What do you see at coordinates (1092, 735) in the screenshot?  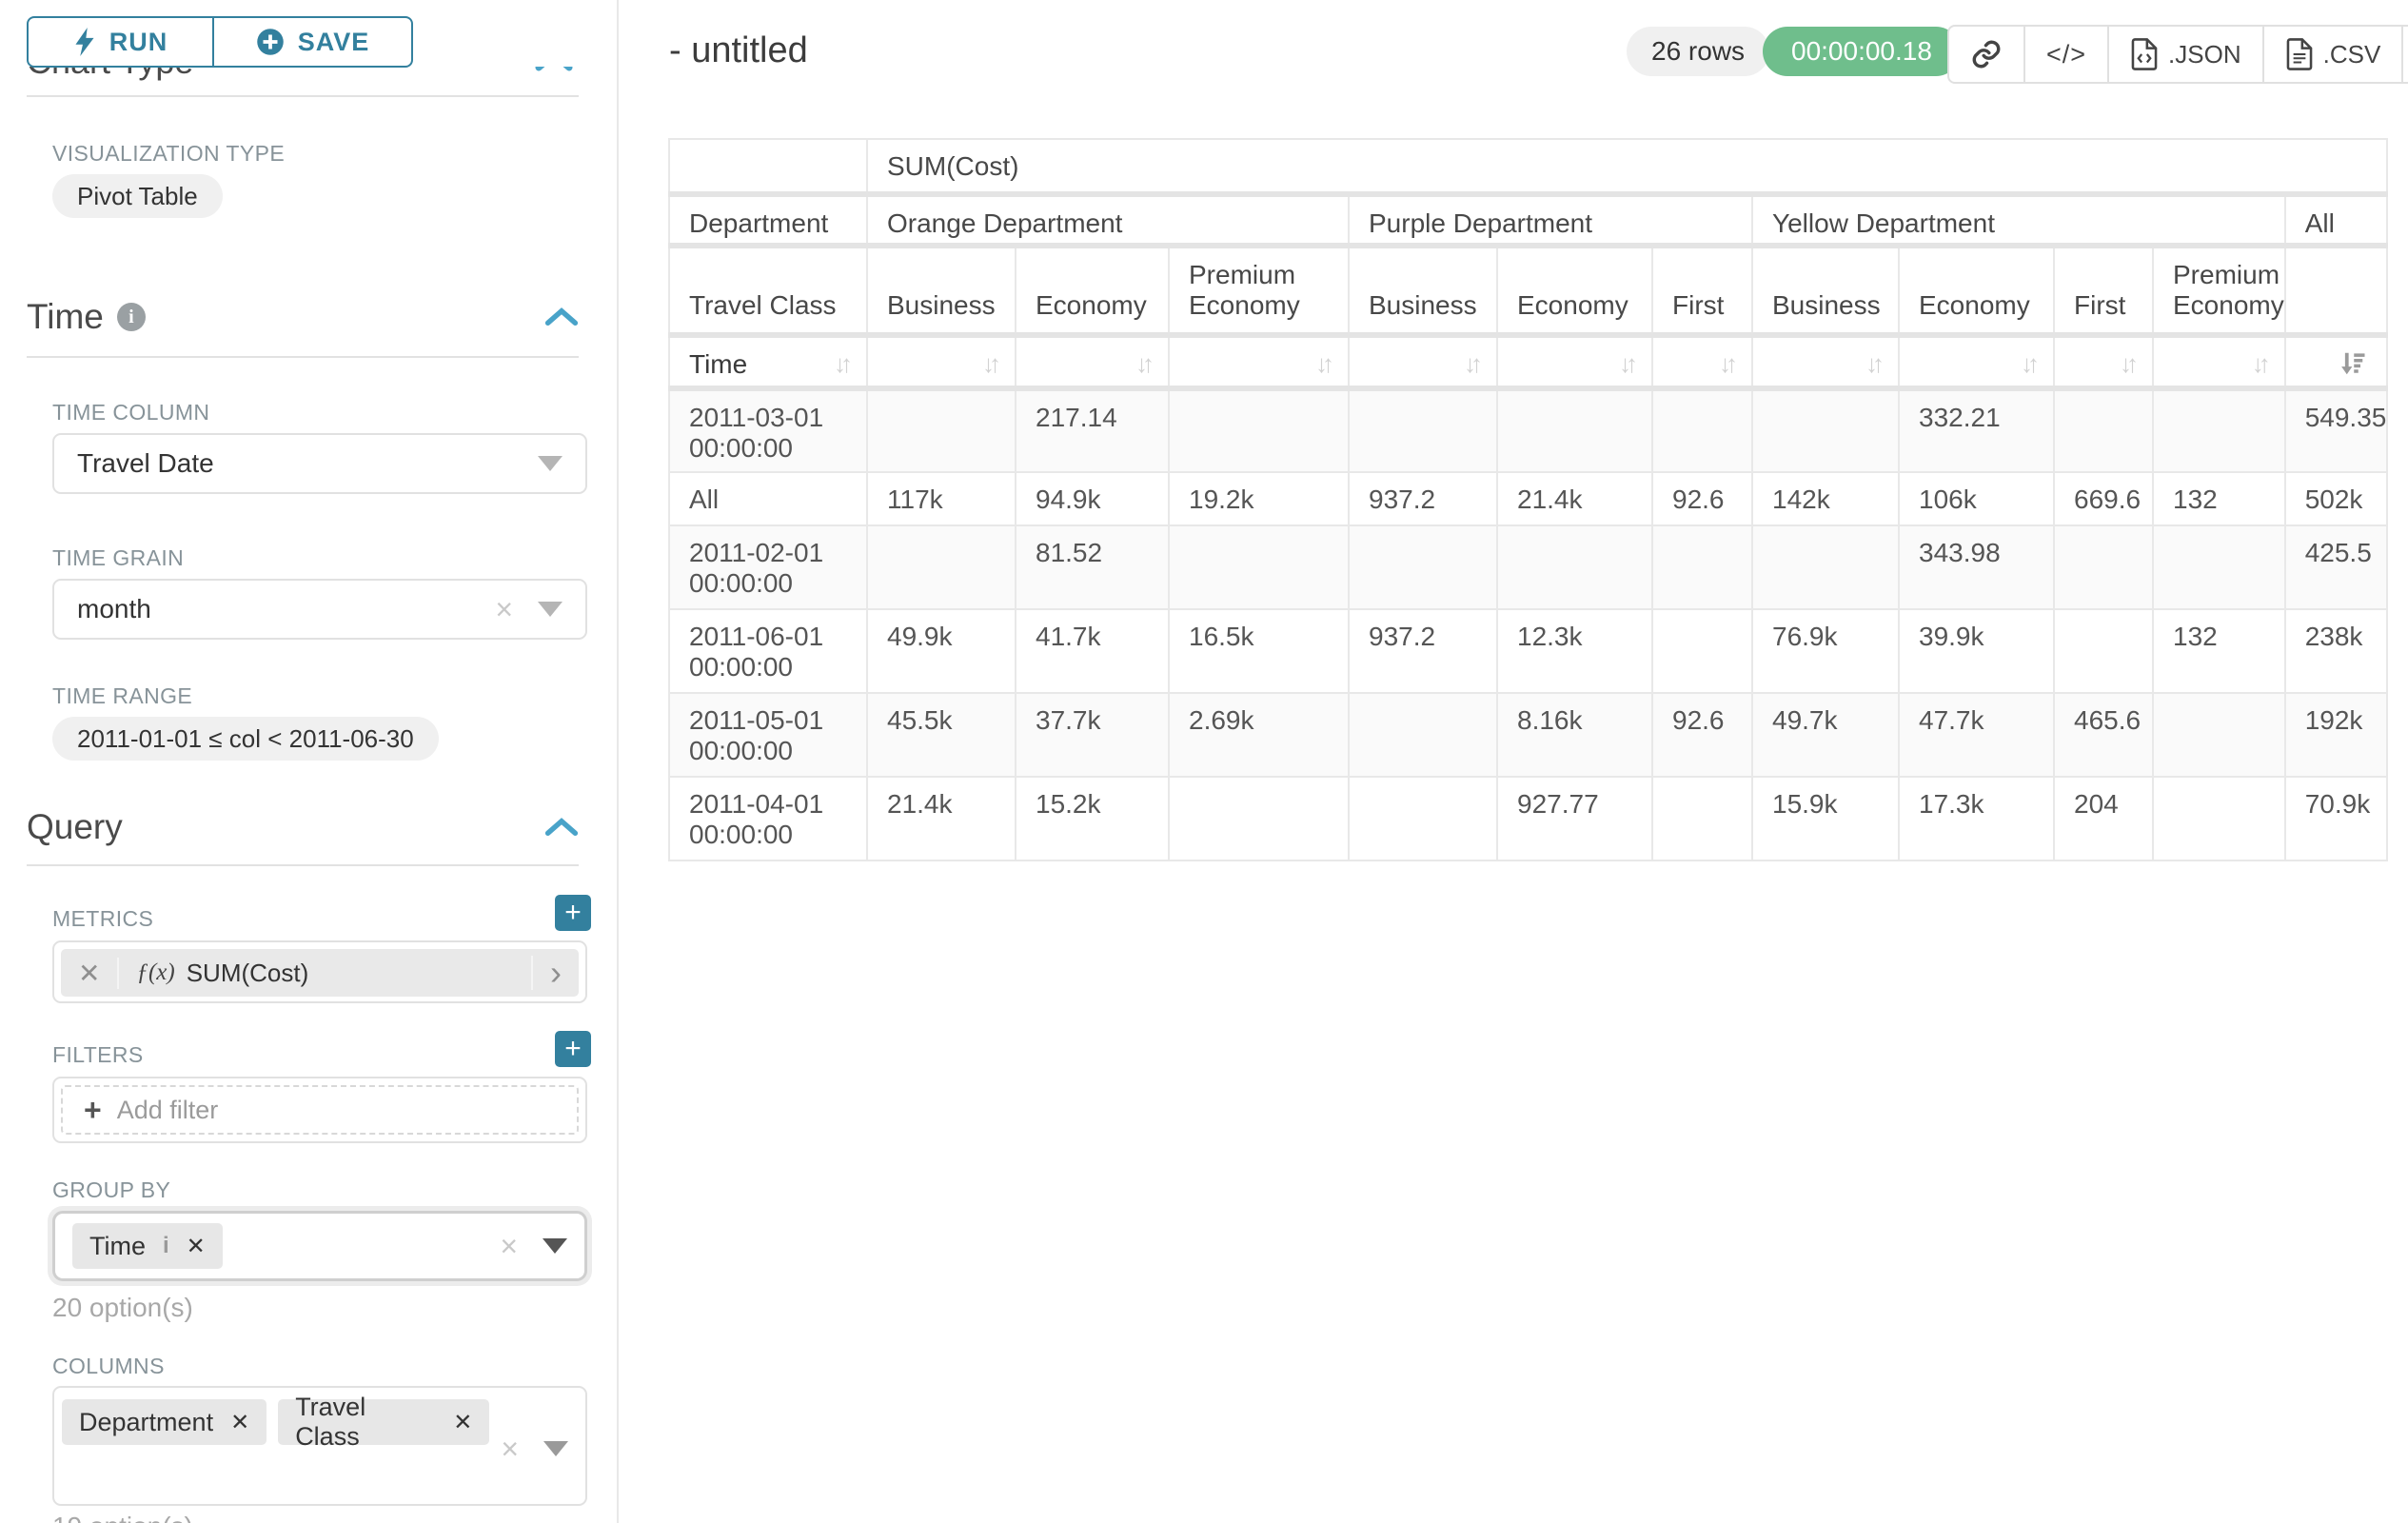 I see `value-cell: 37.7k` at bounding box center [1092, 735].